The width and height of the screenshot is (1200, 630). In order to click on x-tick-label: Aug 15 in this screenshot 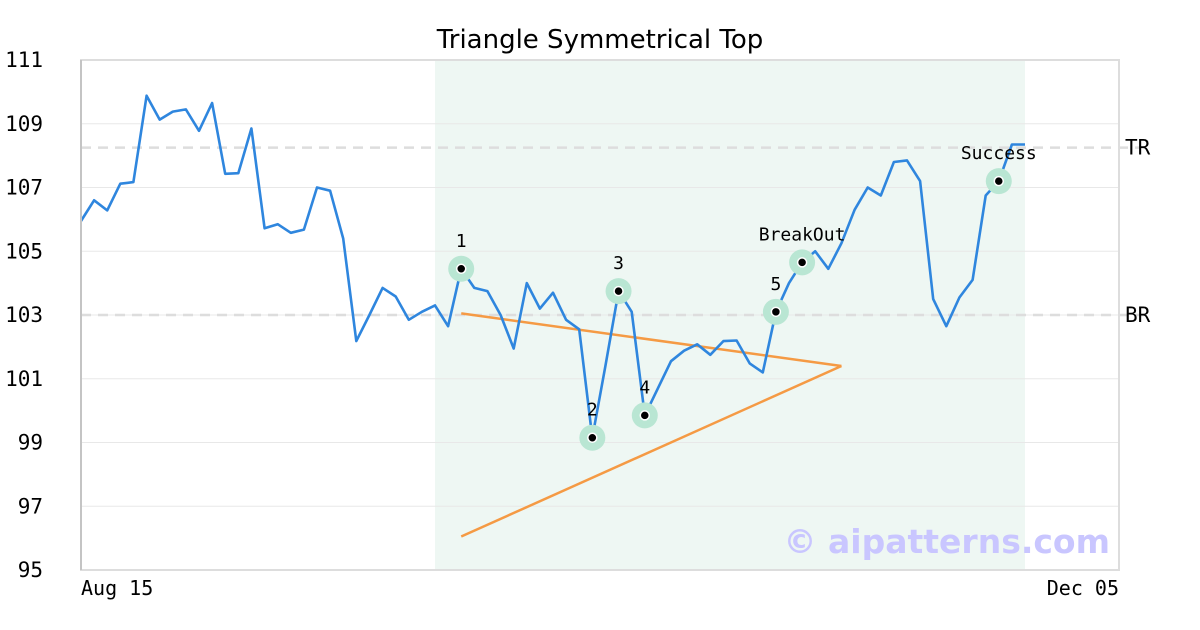, I will do `click(117, 588)`.